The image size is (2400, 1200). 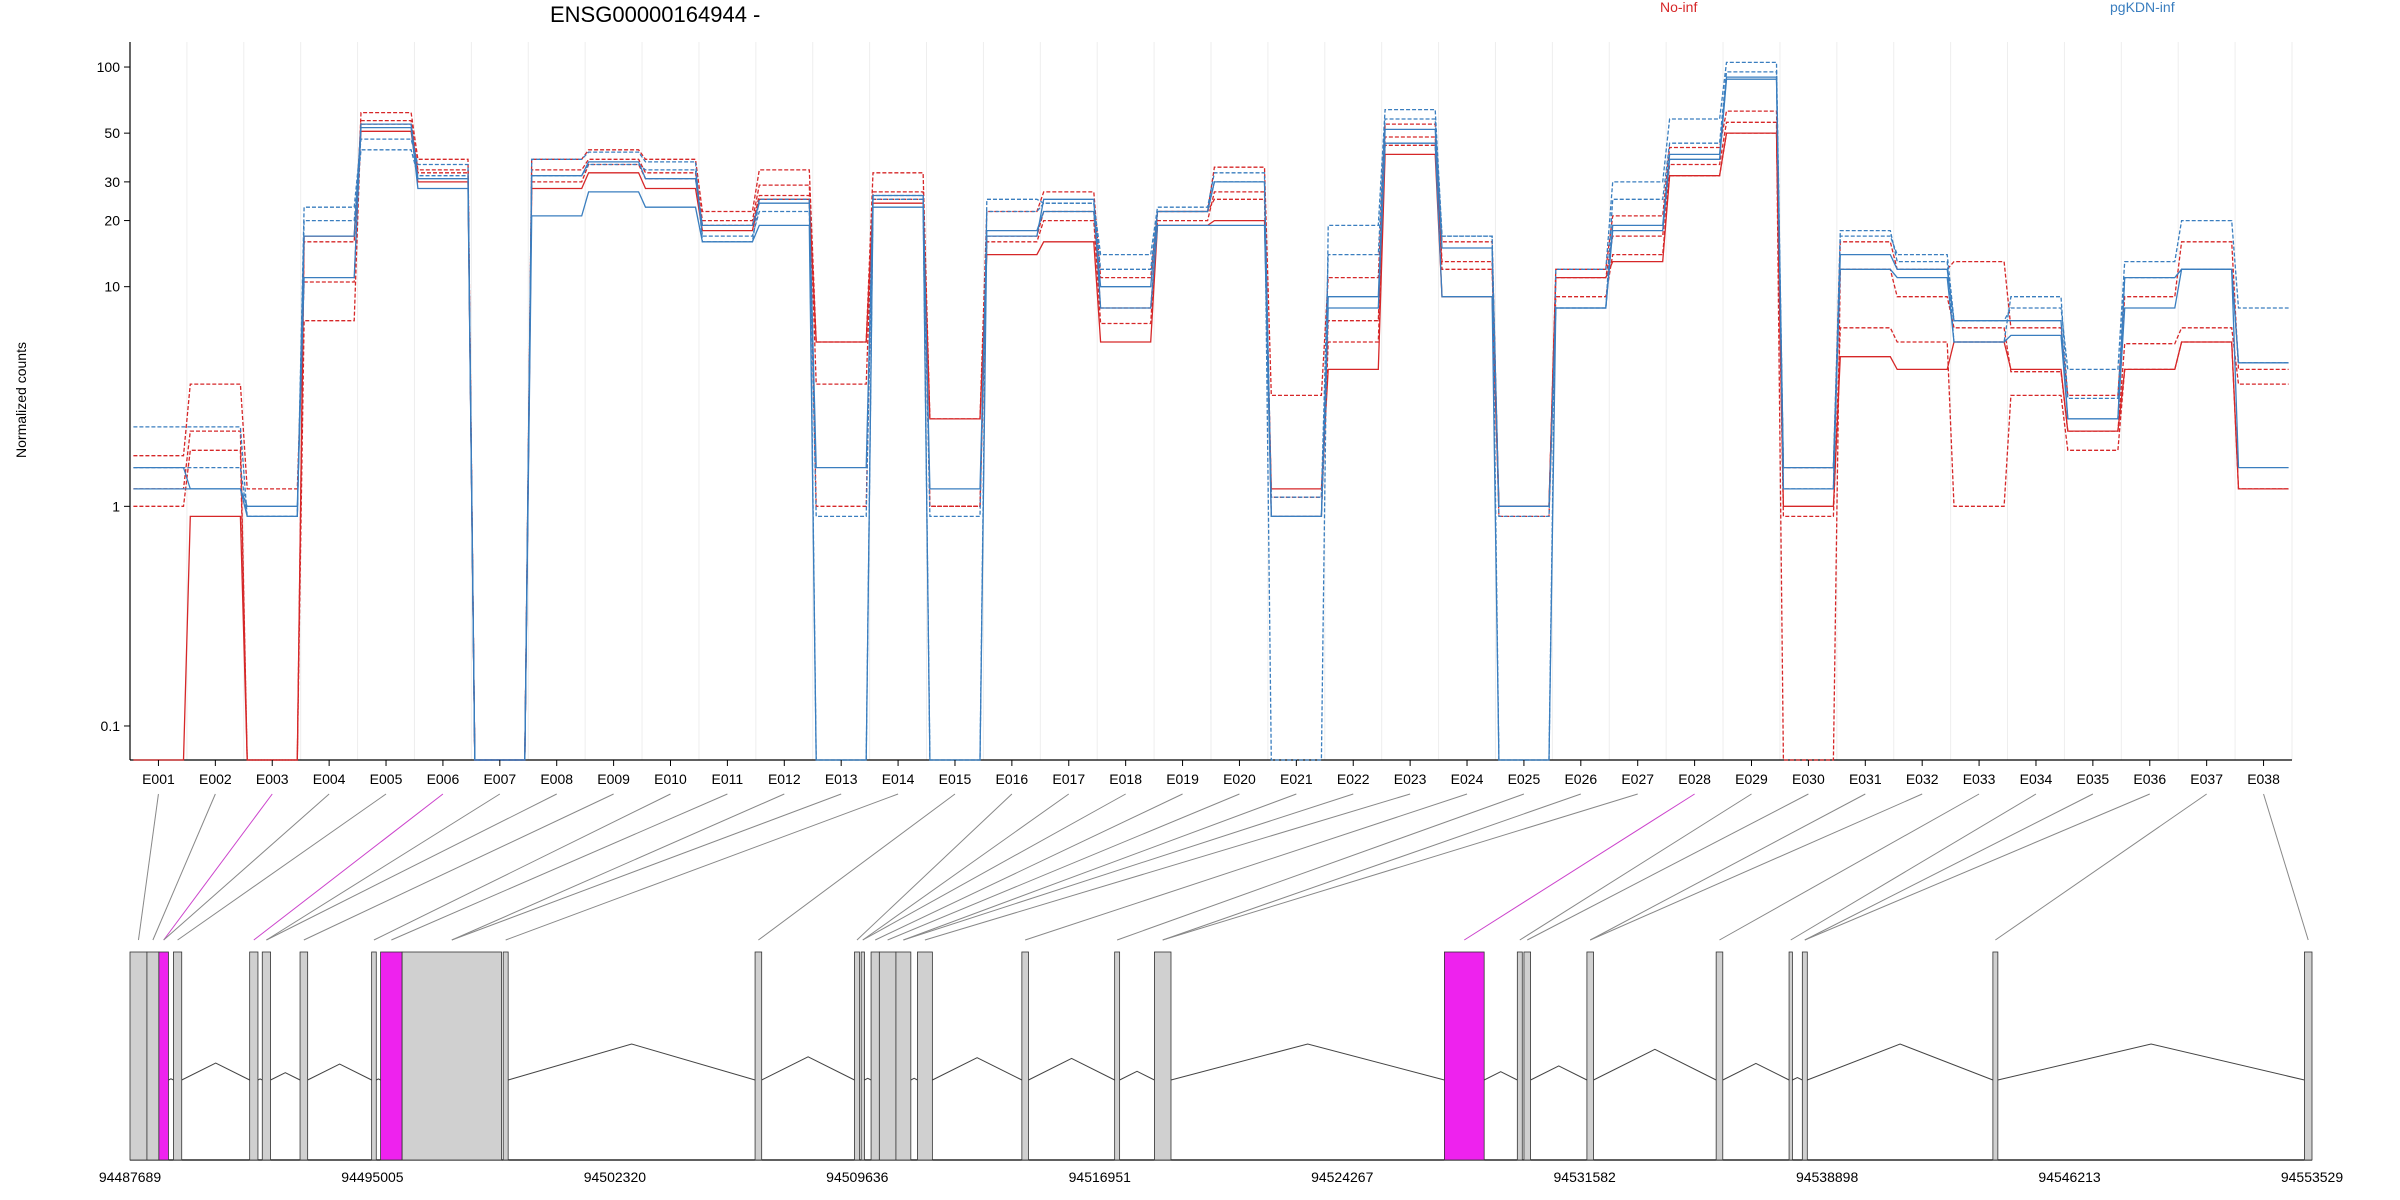 I want to click on x-tick-label: E002, so click(x=215, y=779).